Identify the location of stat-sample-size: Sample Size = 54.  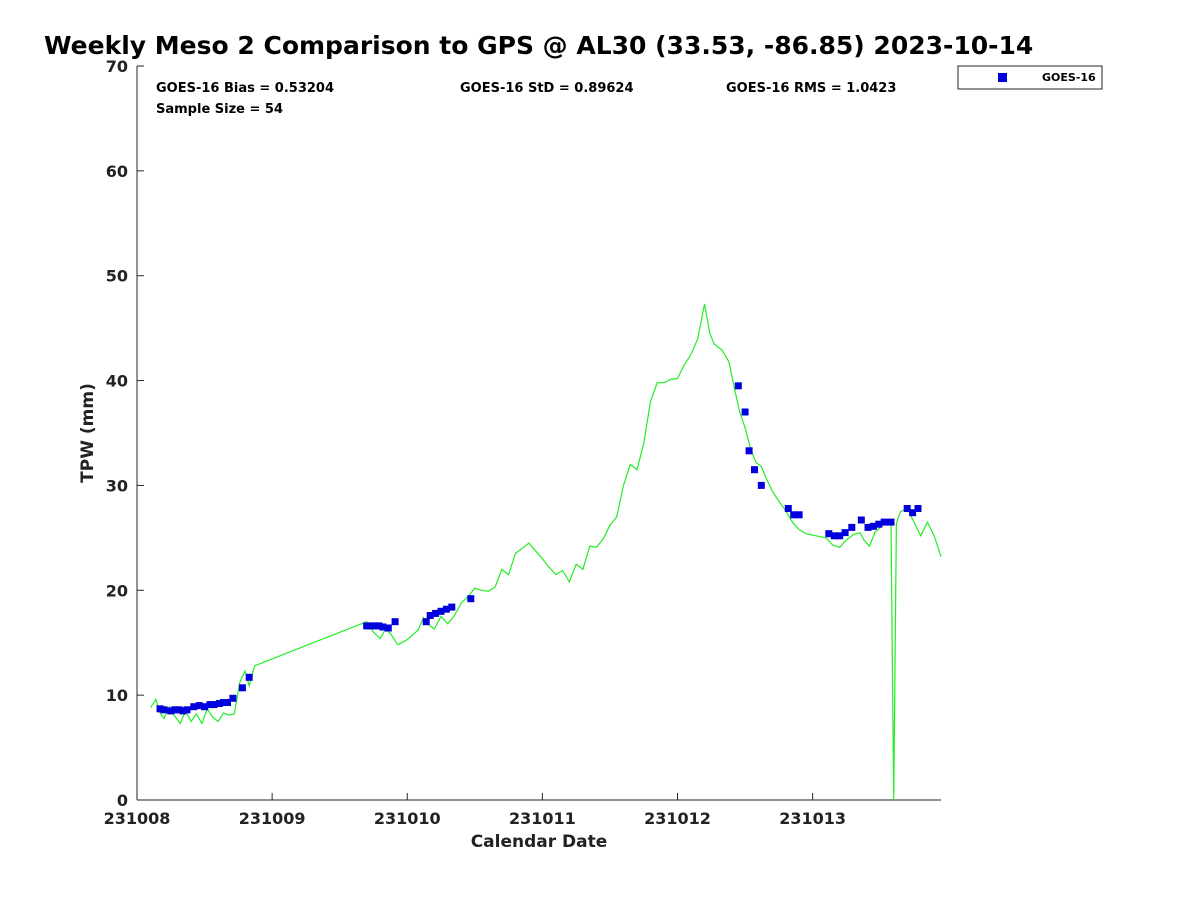
(219, 109).